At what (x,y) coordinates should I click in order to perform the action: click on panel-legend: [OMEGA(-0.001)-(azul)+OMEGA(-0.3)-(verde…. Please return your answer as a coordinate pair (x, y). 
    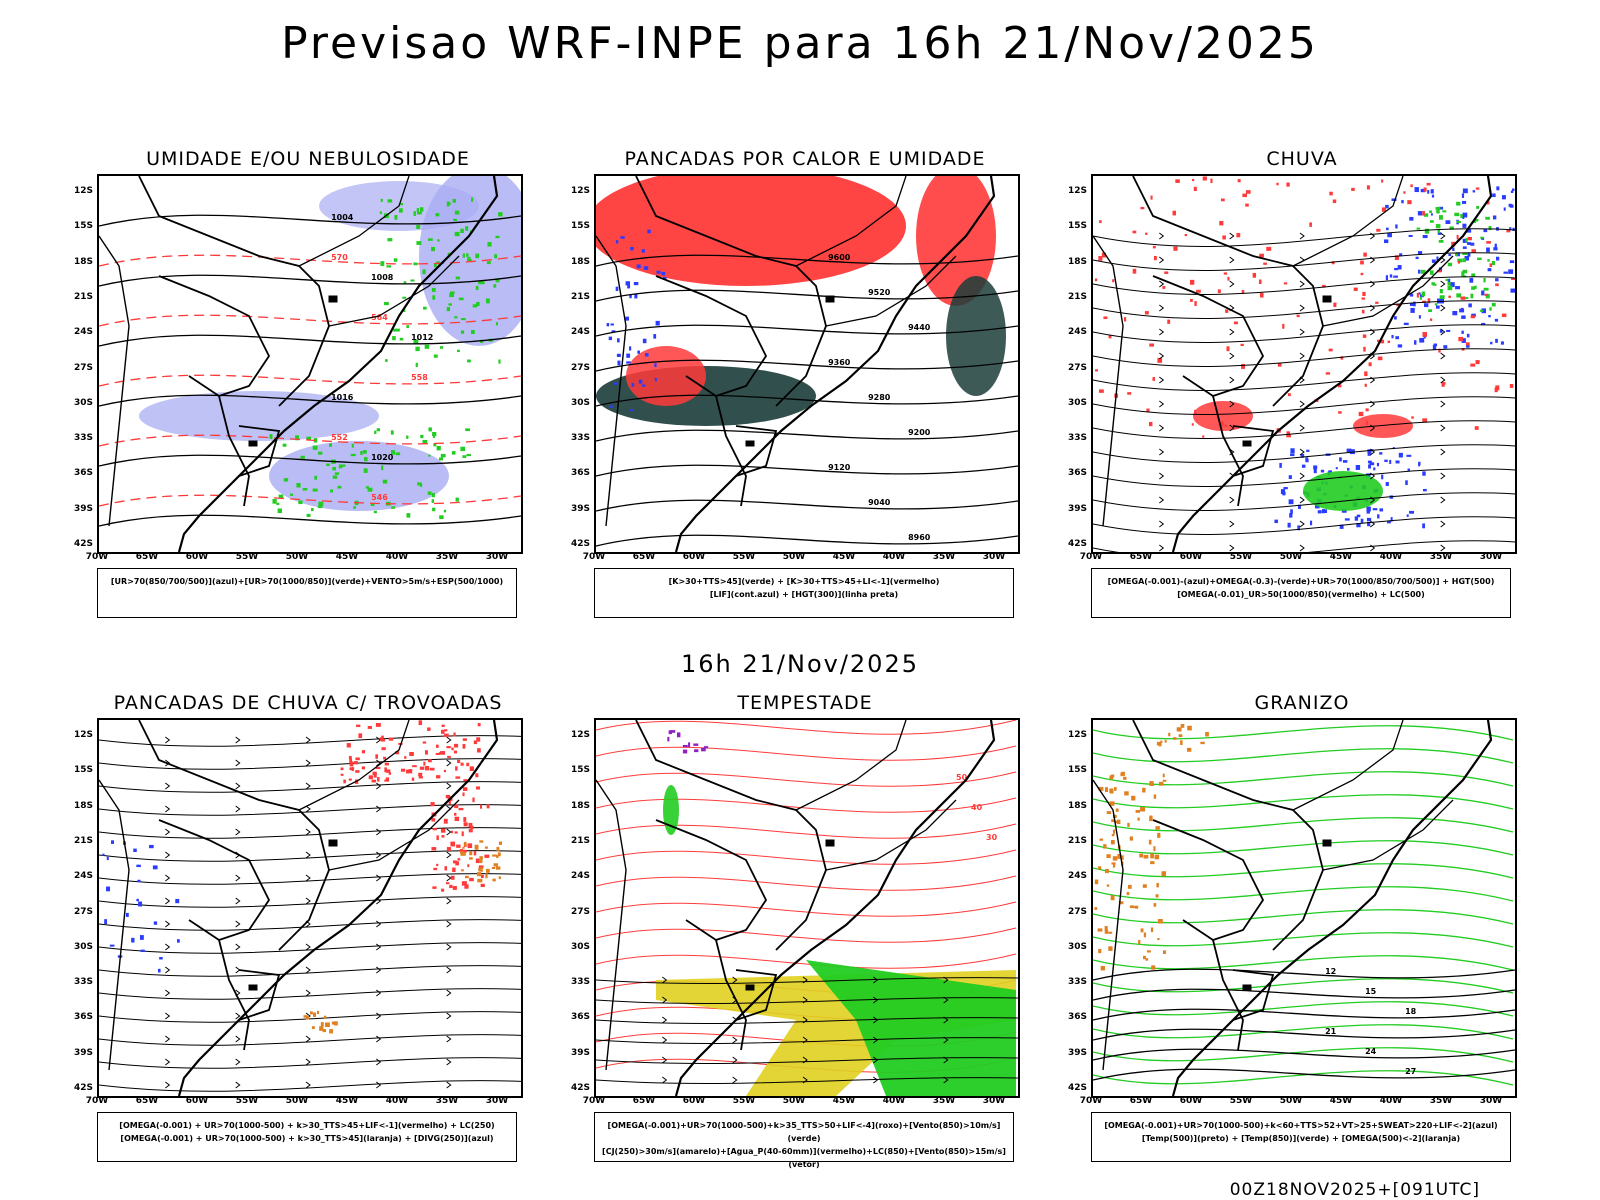
    Looking at the image, I should click on (1301, 593).